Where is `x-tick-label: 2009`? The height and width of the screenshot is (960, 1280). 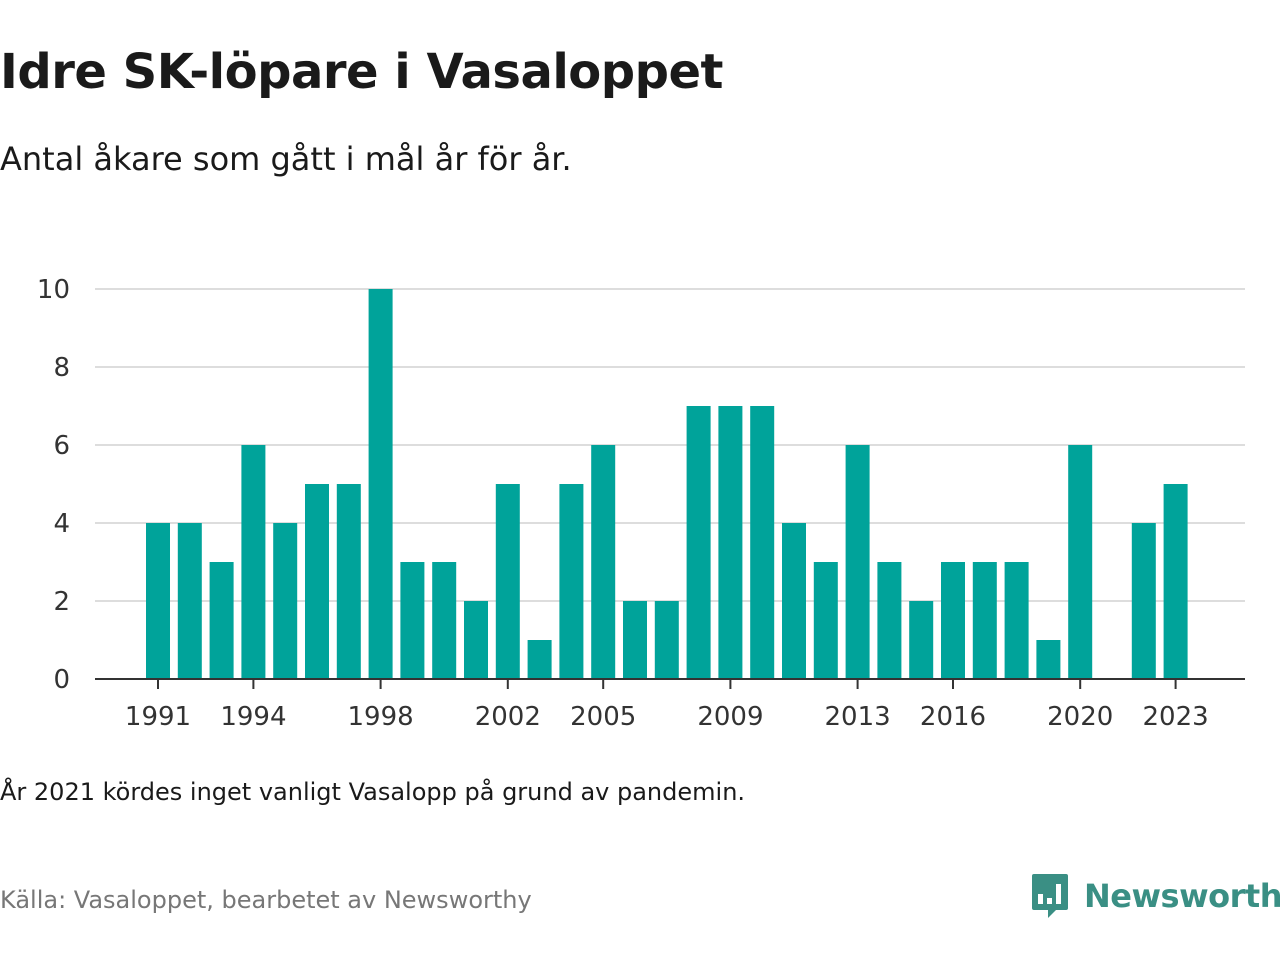
x-tick-label: 2009 is located at coordinates (730, 717).